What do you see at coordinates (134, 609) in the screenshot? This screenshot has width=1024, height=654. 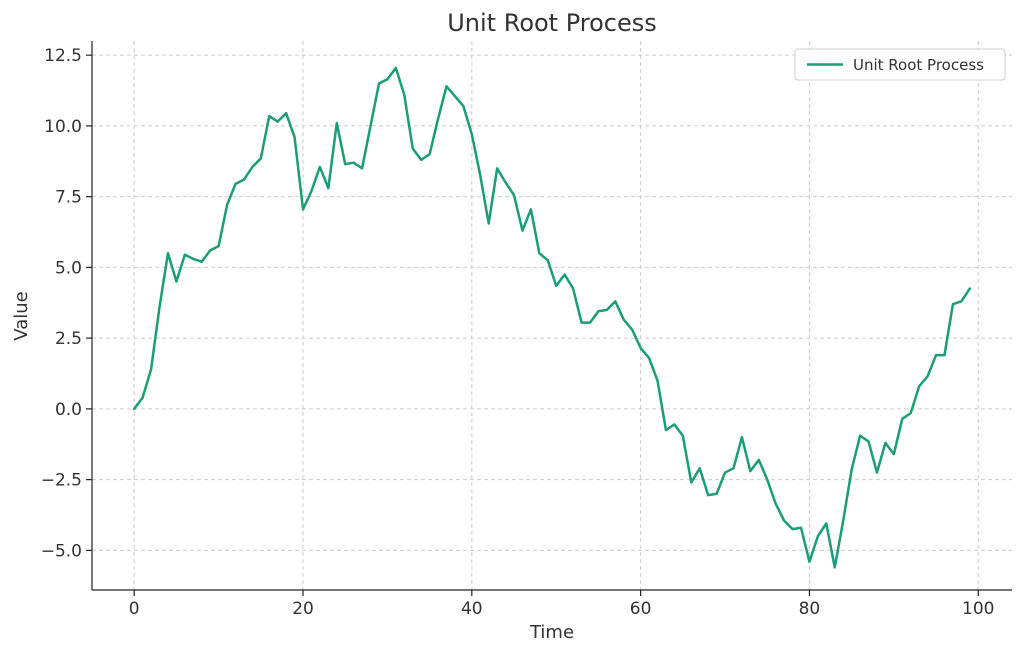 I see `x-tick-label: 0` at bounding box center [134, 609].